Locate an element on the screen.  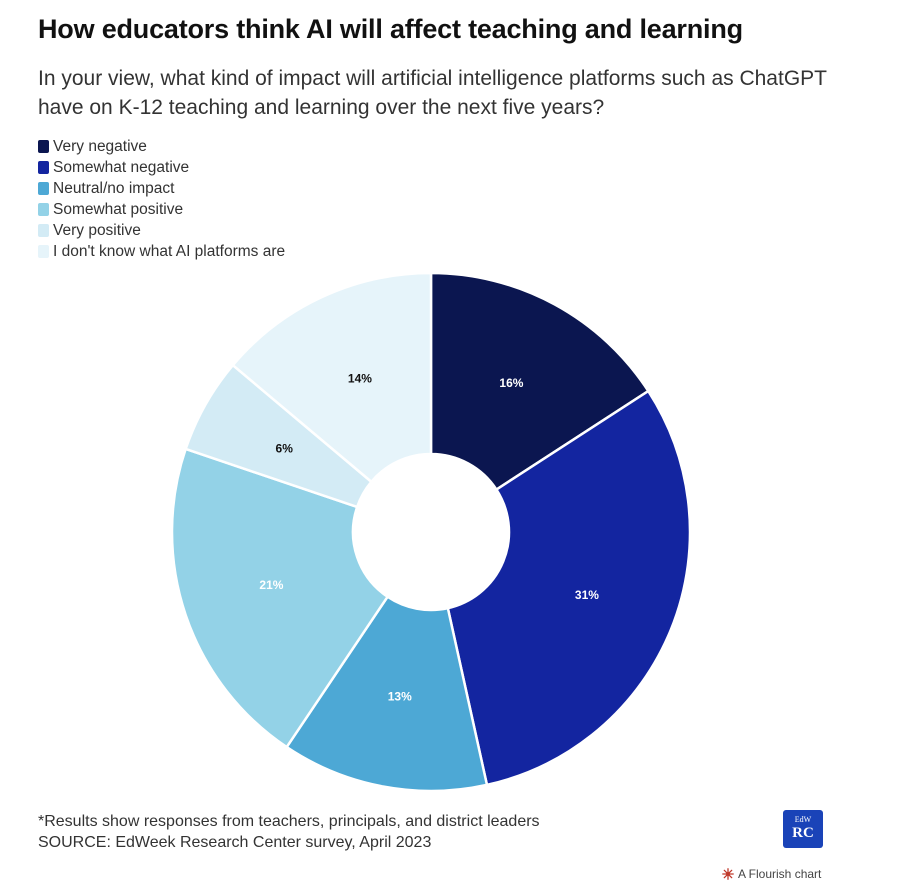
legend-item: Neutral/no impact is located at coordinates (161, 188).